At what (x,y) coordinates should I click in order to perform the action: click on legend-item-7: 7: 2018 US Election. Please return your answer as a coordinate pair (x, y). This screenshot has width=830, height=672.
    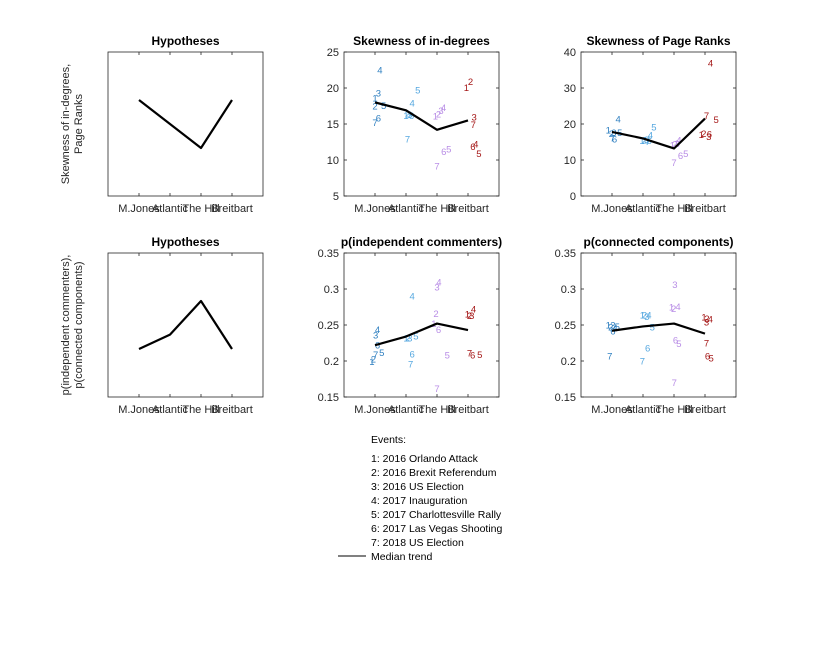
    Looking at the image, I should click on (417, 543).